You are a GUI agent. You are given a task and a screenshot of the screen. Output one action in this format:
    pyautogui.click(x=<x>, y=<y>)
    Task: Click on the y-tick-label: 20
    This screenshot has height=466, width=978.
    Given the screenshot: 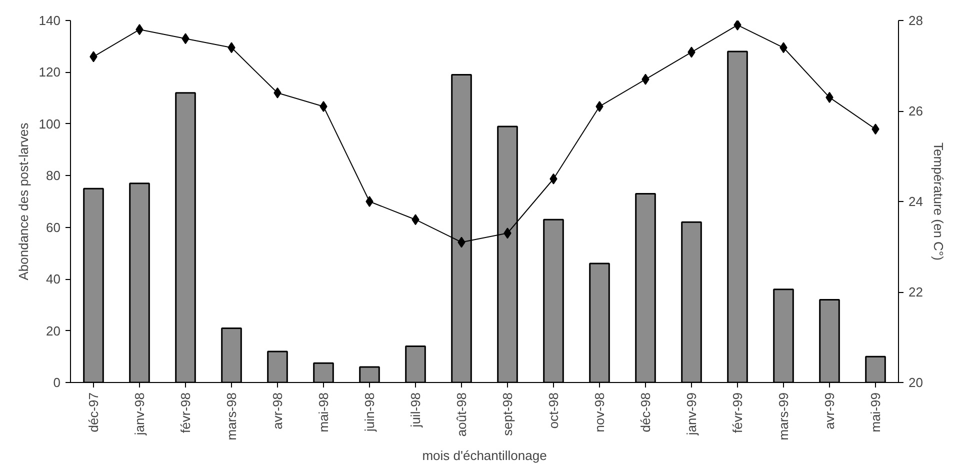 What is the action you would take?
    pyautogui.click(x=53, y=330)
    